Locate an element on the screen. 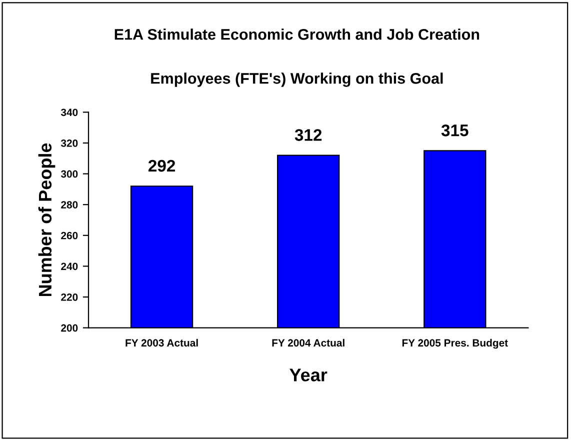  y-tick-label: 240 is located at coordinates (69, 266).